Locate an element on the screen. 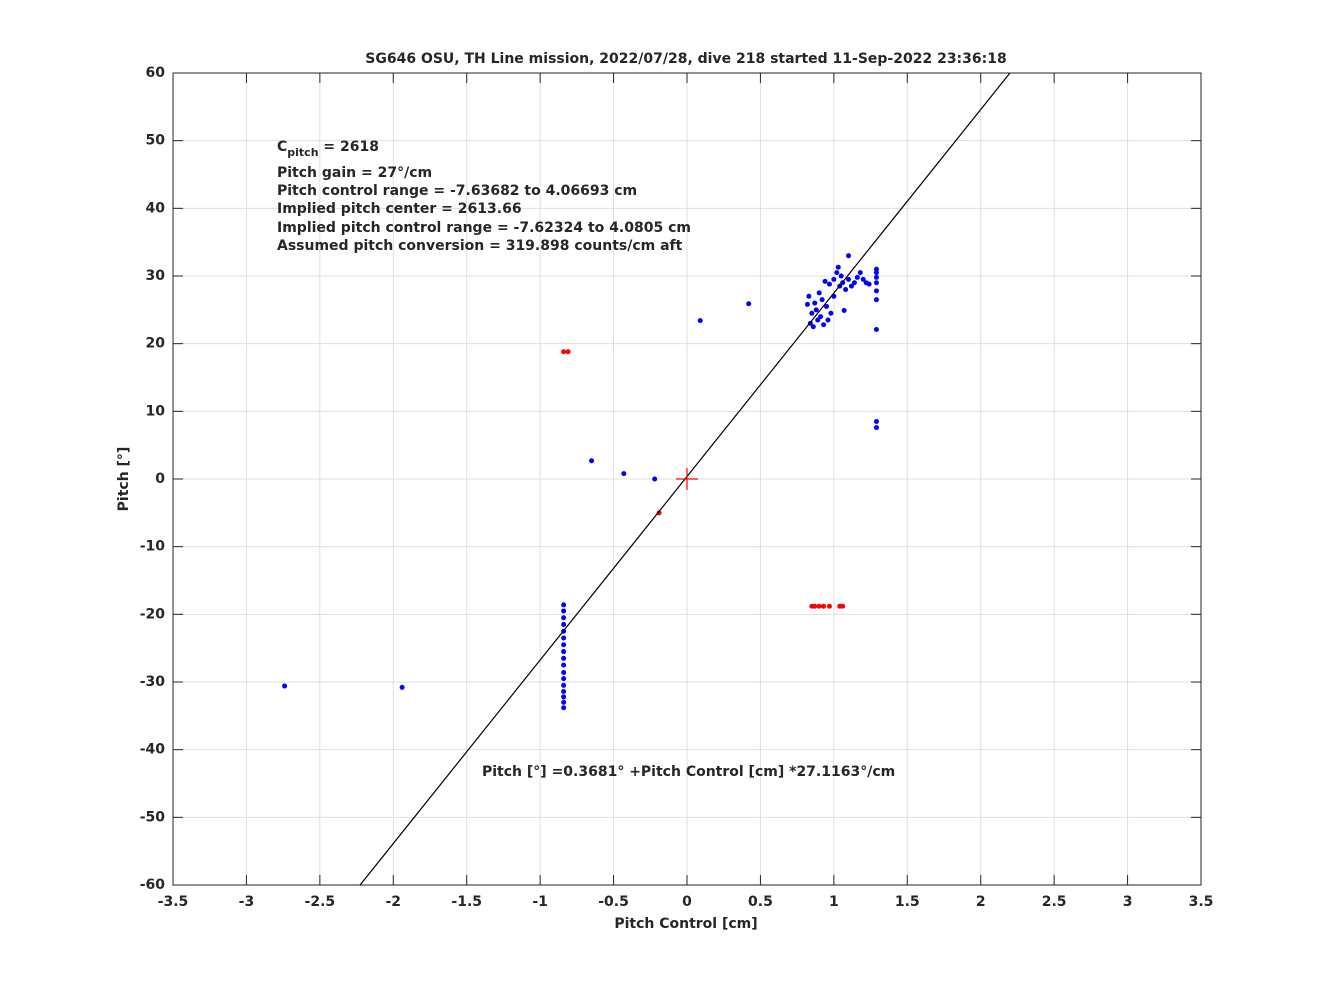  x-tick-label: -3 is located at coordinates (247, 902).